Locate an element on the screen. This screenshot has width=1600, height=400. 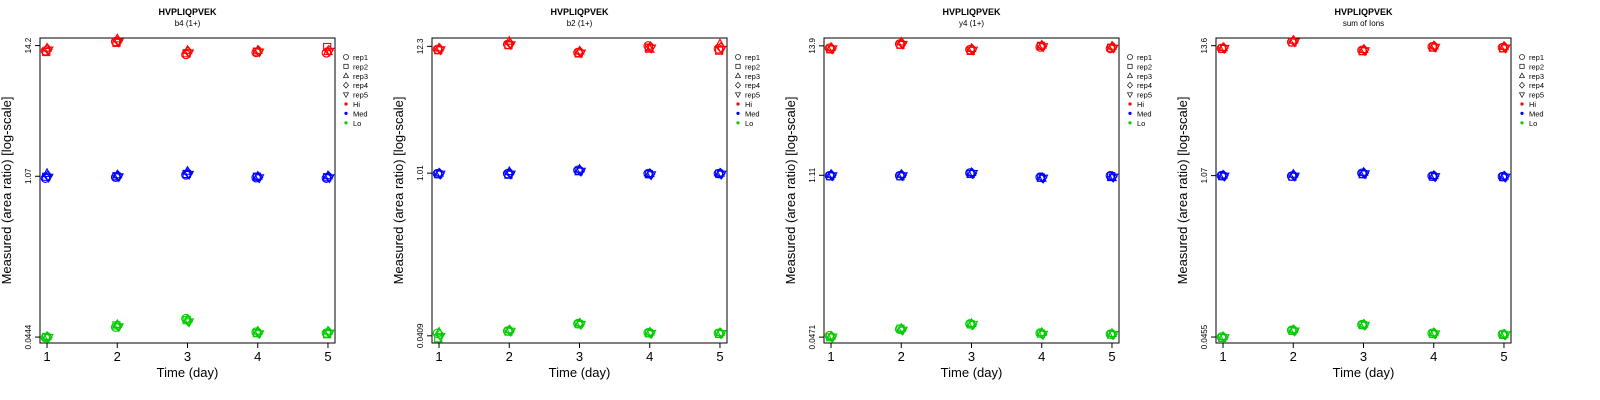
legend-label: rep3 is located at coordinates (360, 76).